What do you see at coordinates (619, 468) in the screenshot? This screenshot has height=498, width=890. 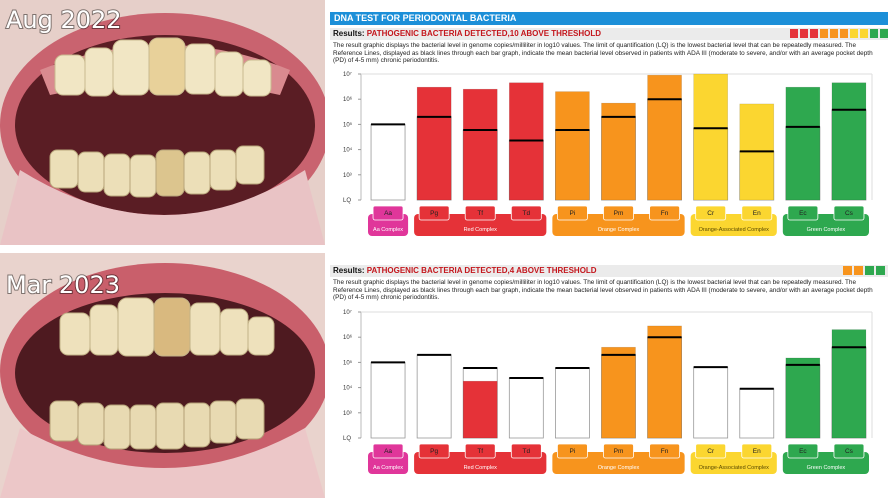 I see `group-label: Orange Complex` at bounding box center [619, 468].